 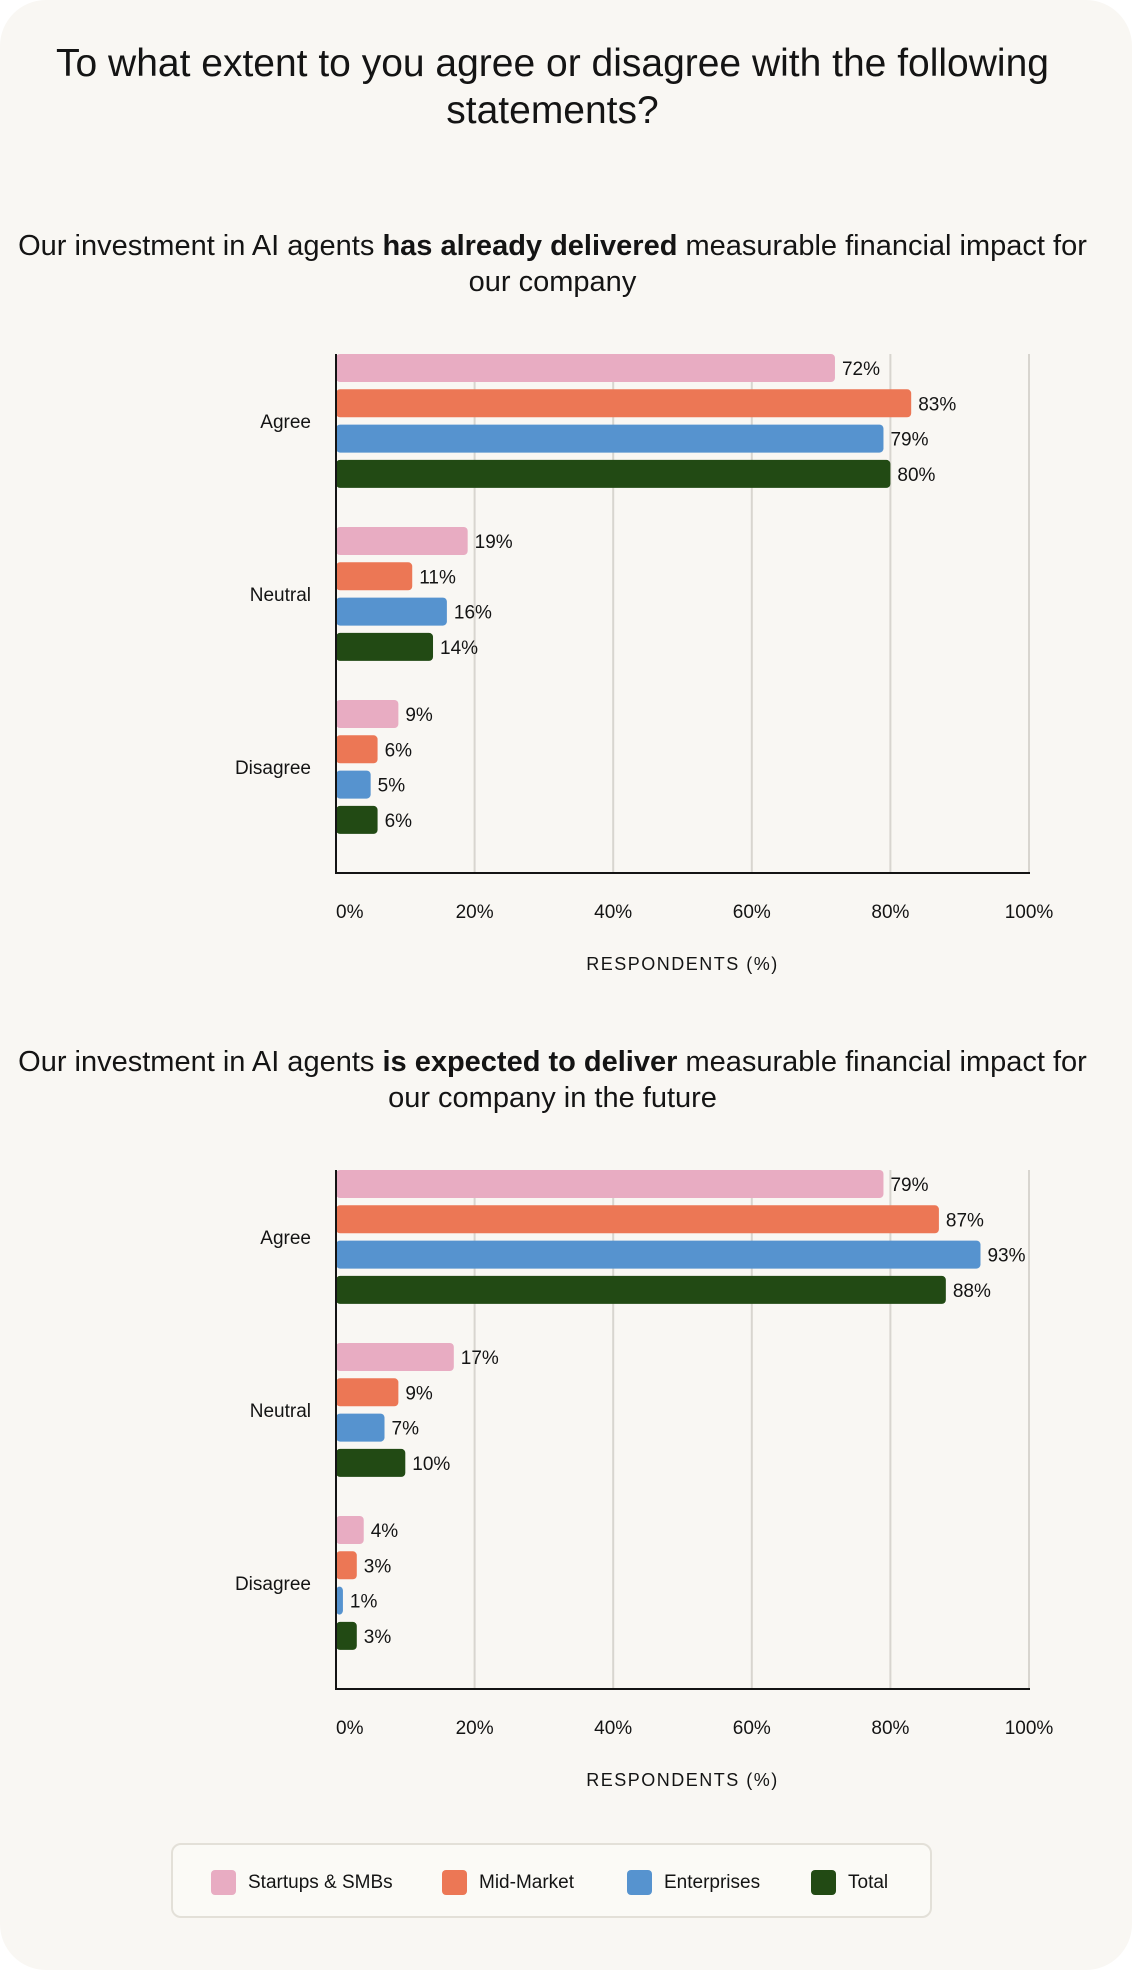 What do you see at coordinates (395, 1357) in the screenshot?
I see `chart-2-bar-neutral-startups` at bounding box center [395, 1357].